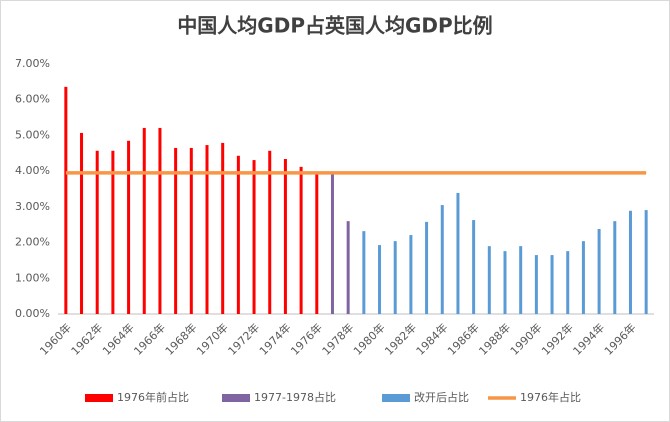 This screenshot has width=670, height=422. I want to click on chart-title: 中国人均GDP占英国人均GDP比例, so click(334, 26).